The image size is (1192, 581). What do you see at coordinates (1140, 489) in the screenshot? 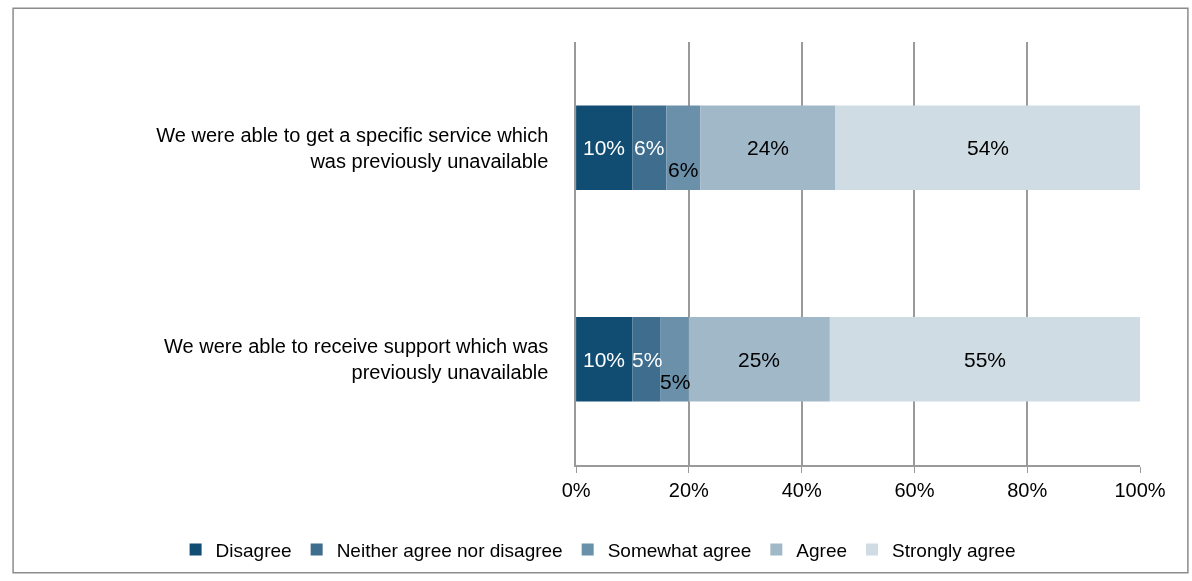
I see `x-tick-label: 100%` at bounding box center [1140, 489].